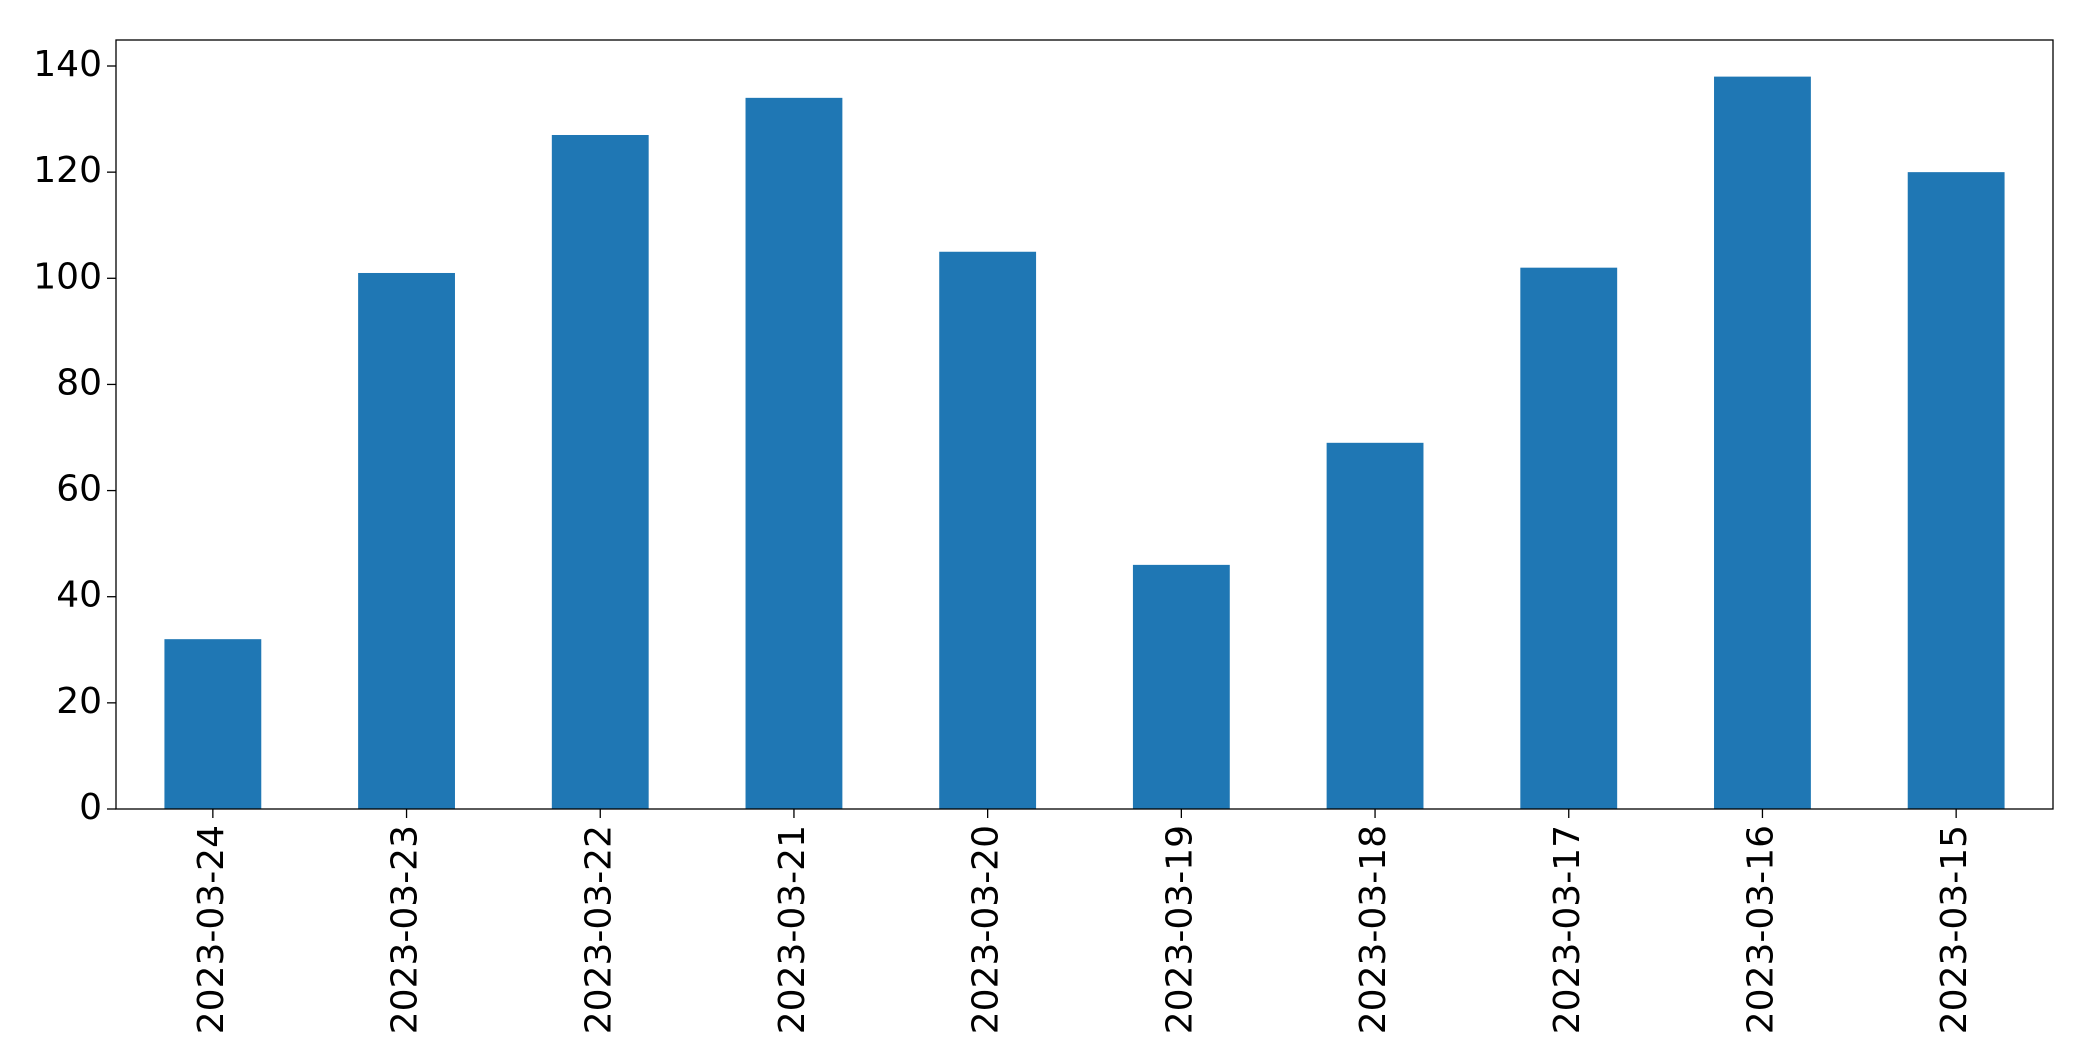 The image size is (2093, 1061). Describe the element at coordinates (792, 929) in the screenshot. I see `x-tick-label: 2023-03-21` at that location.